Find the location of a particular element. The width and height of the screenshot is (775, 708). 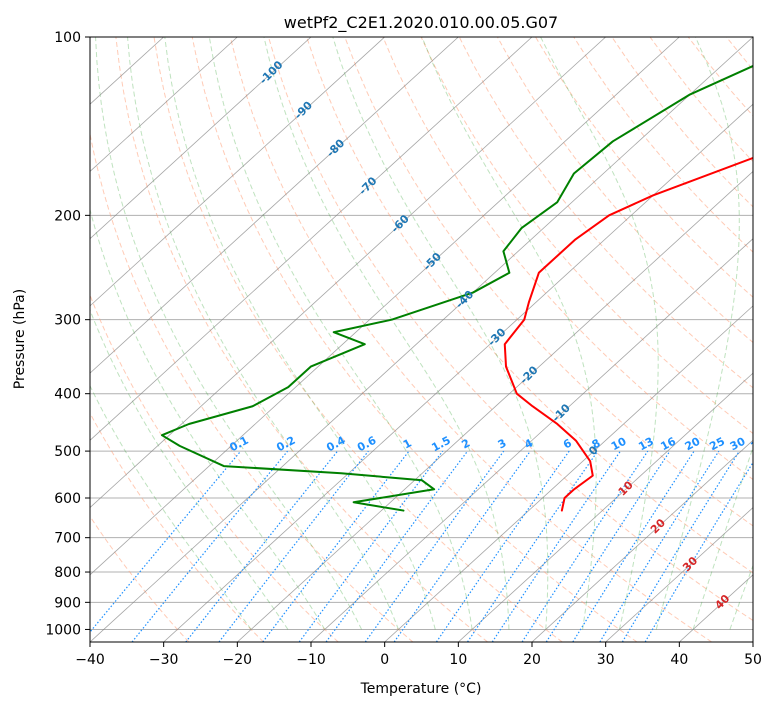

mixing-ratio-label: 10 is located at coordinates (619, 443).